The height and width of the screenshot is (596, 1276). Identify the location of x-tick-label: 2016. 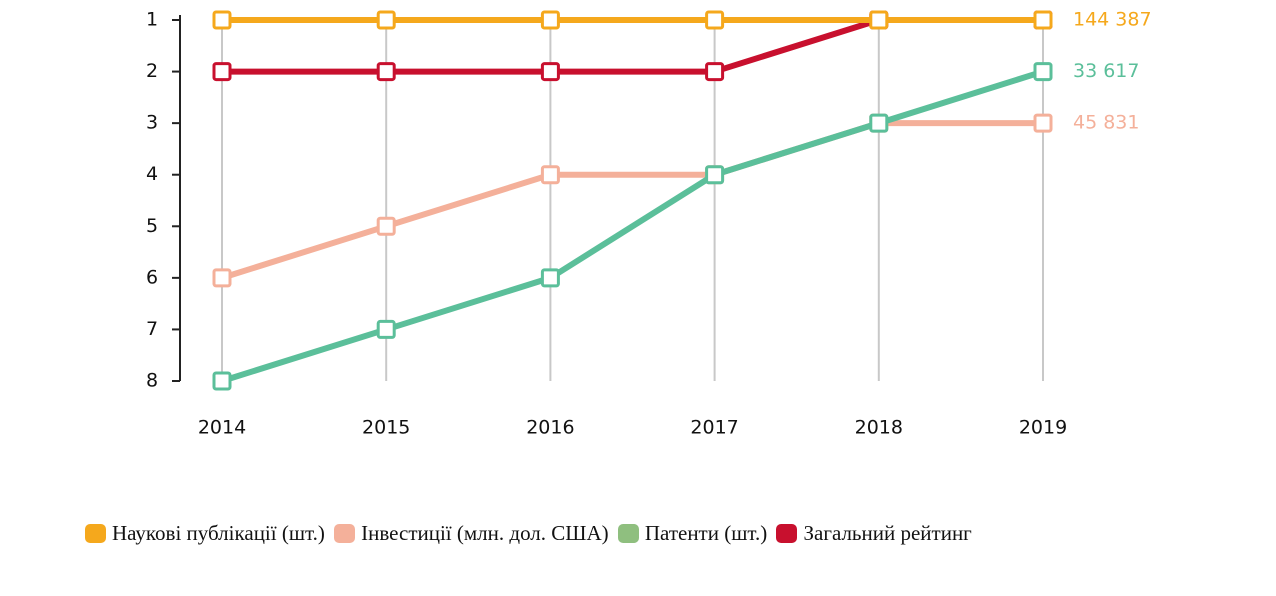
(550, 428).